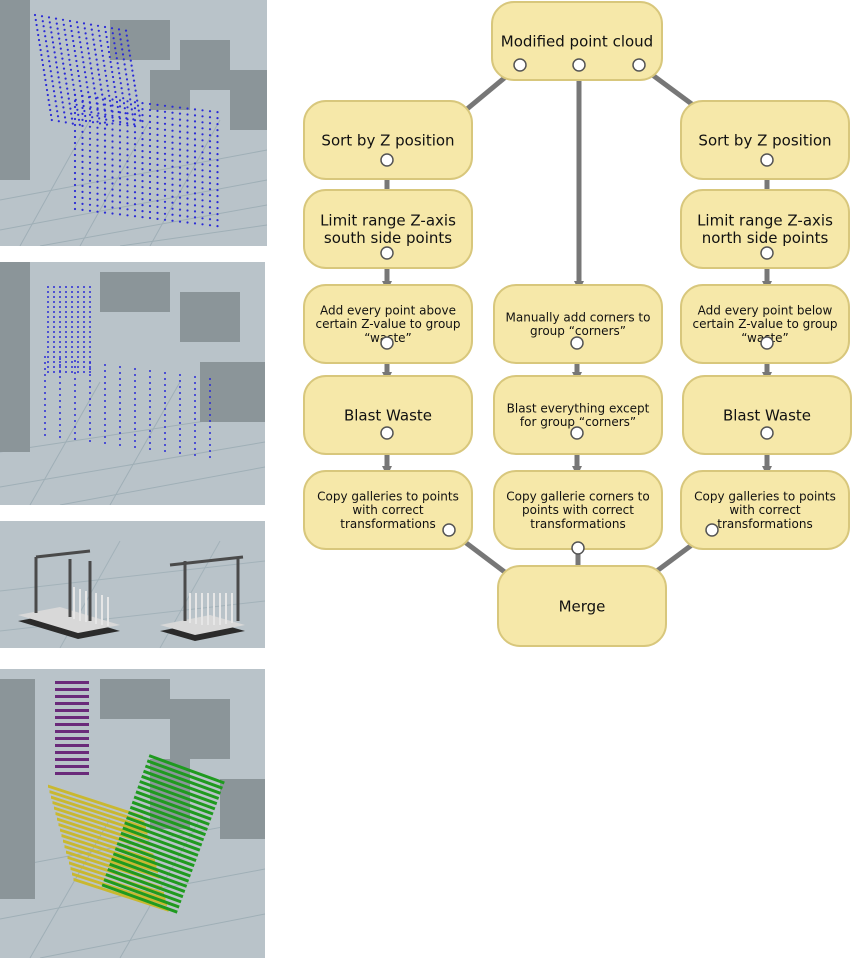  What do you see at coordinates (72, 728) in the screenshot?
I see `gallery-stack-purple` at bounding box center [72, 728].